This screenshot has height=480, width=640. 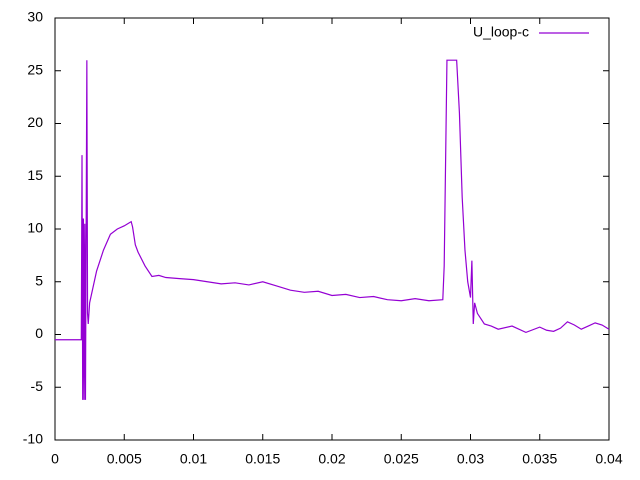 I want to click on legend-label: U_loop-c, so click(x=501, y=32).